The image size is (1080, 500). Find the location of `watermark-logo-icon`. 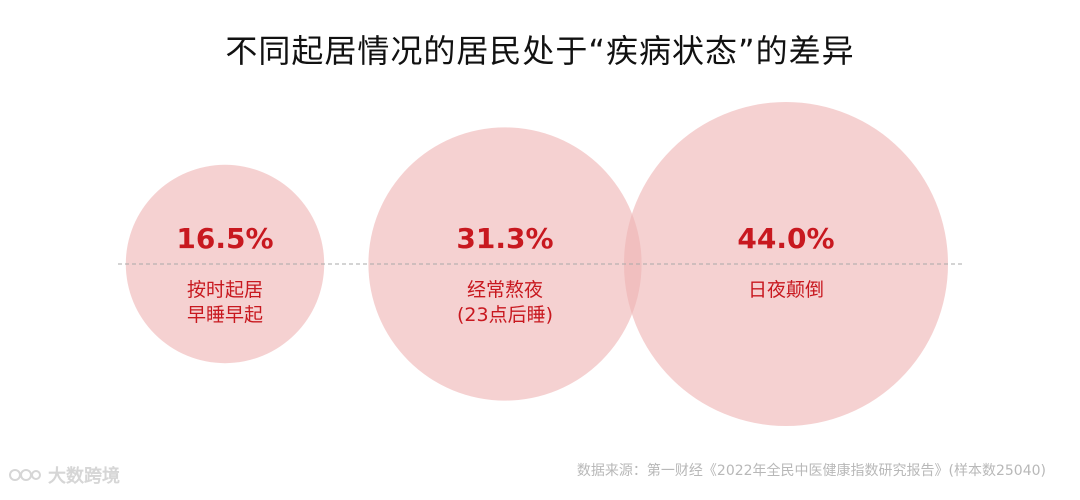

watermark-logo-icon is located at coordinates (25, 475).